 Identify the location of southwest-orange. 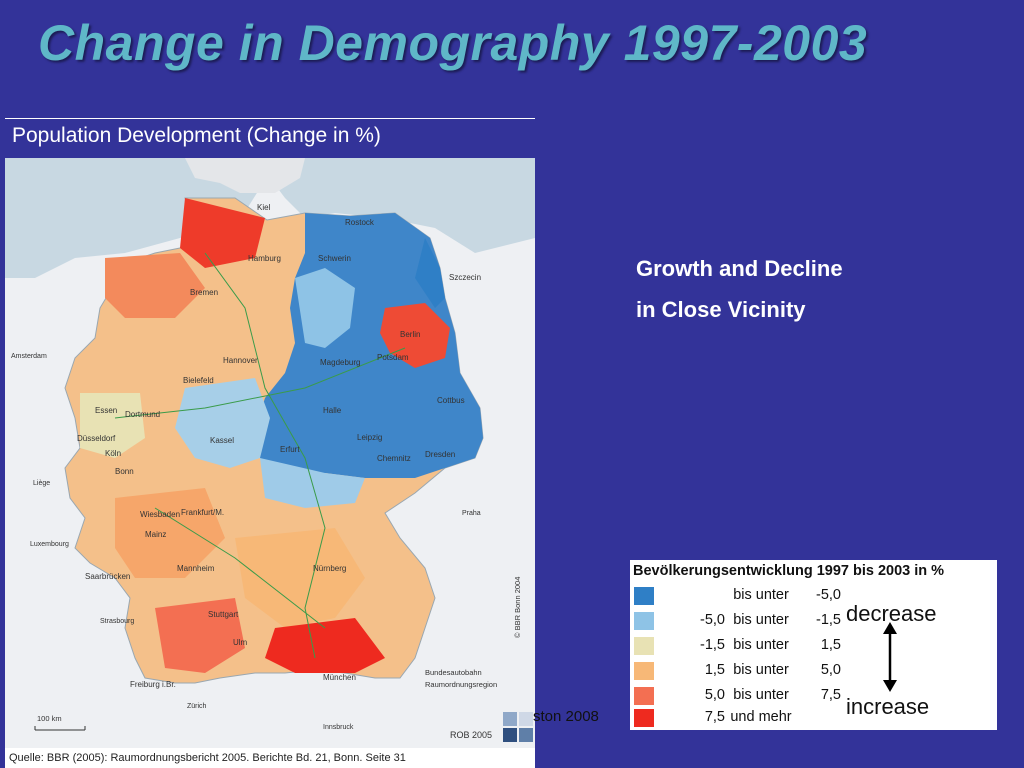
(170, 533).